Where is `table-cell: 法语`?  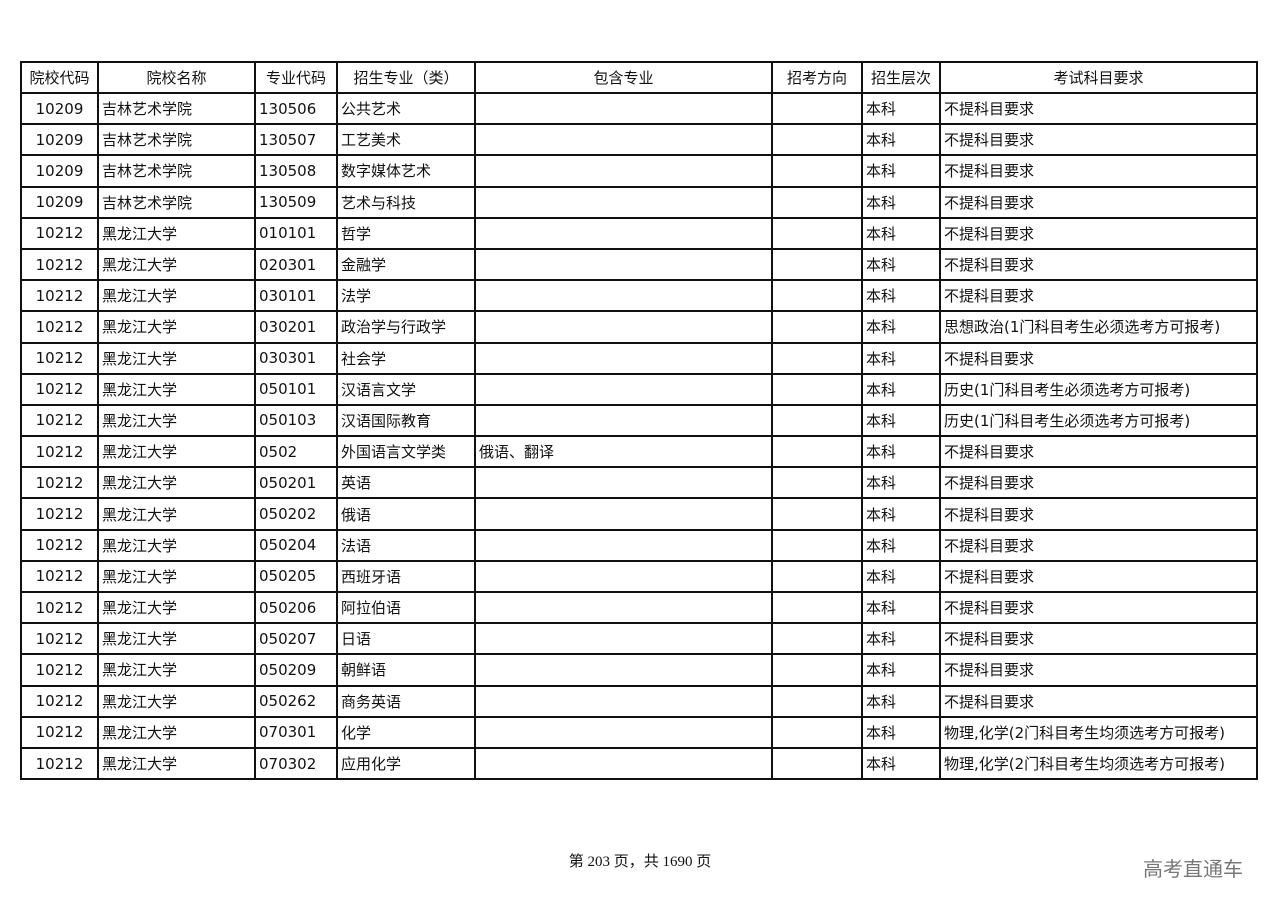 table-cell: 法语 is located at coordinates (406, 545).